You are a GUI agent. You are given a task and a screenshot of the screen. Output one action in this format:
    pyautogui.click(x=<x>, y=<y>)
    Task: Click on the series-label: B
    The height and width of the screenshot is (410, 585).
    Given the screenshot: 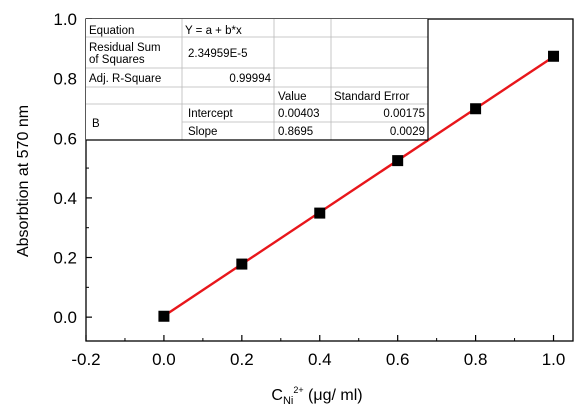 What is the action you would take?
    pyautogui.click(x=96, y=124)
    